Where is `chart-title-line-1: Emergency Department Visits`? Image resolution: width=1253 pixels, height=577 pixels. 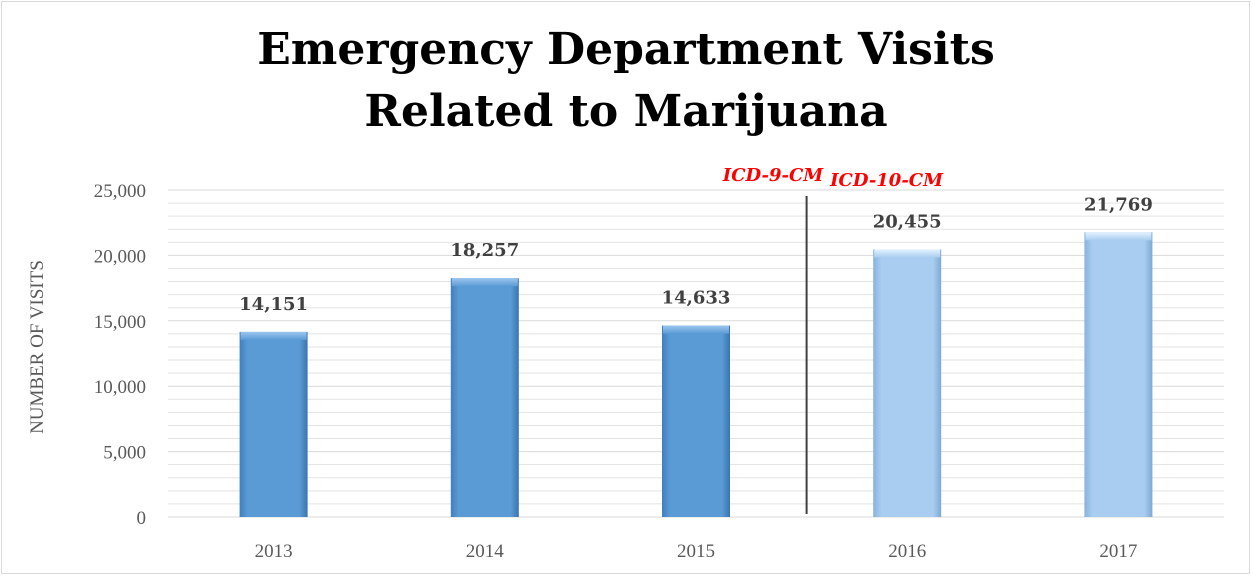 chart-title-line-1: Emergency Department Visits is located at coordinates (625, 49).